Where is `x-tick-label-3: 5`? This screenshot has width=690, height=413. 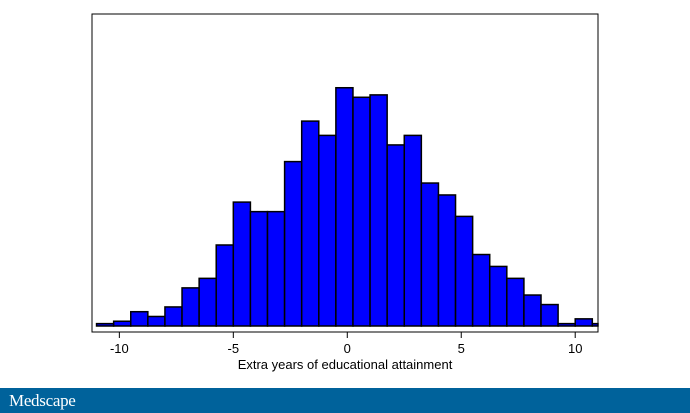 x-tick-label-3: 5 is located at coordinates (461, 348).